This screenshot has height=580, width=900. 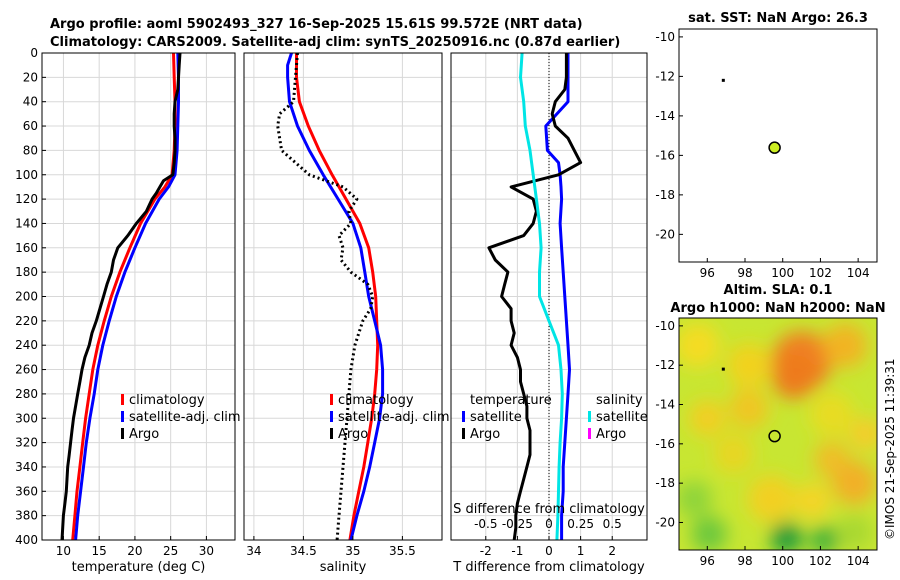 I want to click on series-argo, so click(x=325, y=296).